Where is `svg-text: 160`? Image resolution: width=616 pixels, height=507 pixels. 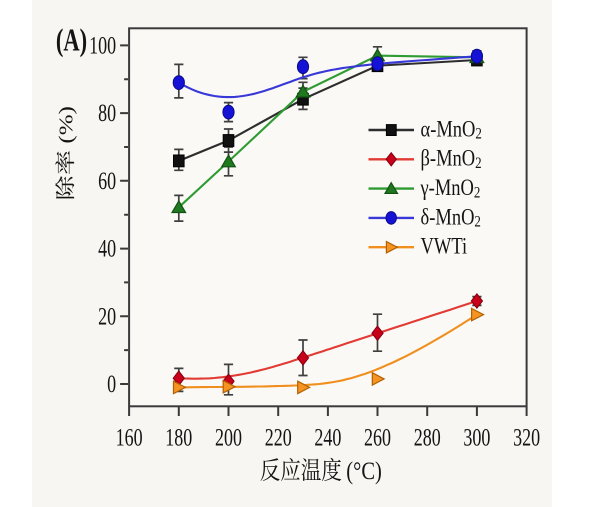 svg-text: 160 is located at coordinates (129, 437).